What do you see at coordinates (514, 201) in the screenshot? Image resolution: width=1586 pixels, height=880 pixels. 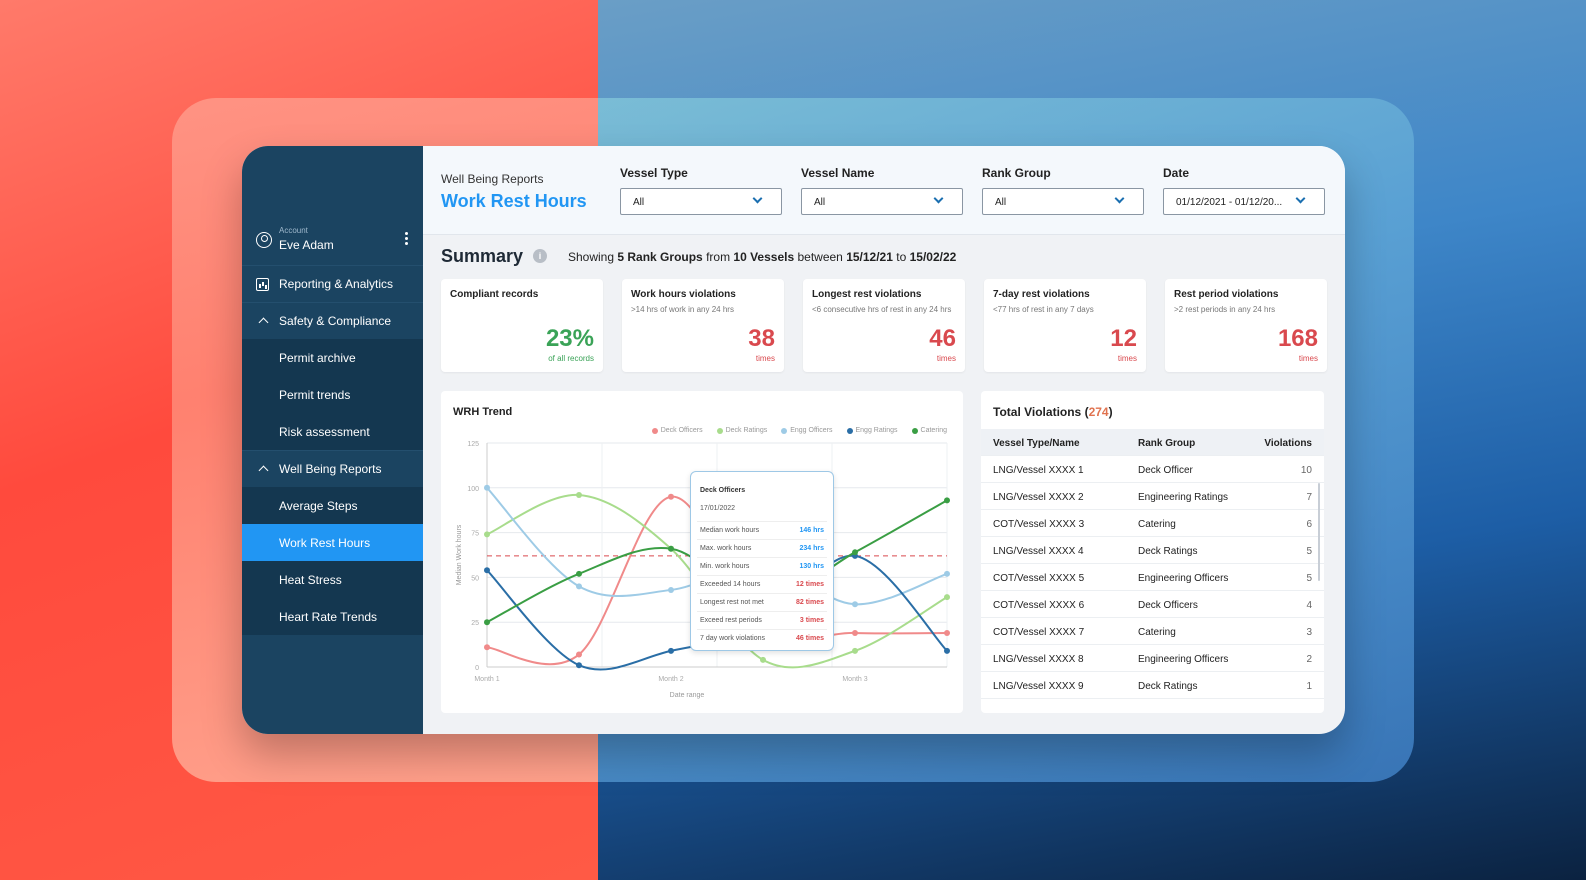 I see `page-title: Work Rest Hours` at bounding box center [514, 201].